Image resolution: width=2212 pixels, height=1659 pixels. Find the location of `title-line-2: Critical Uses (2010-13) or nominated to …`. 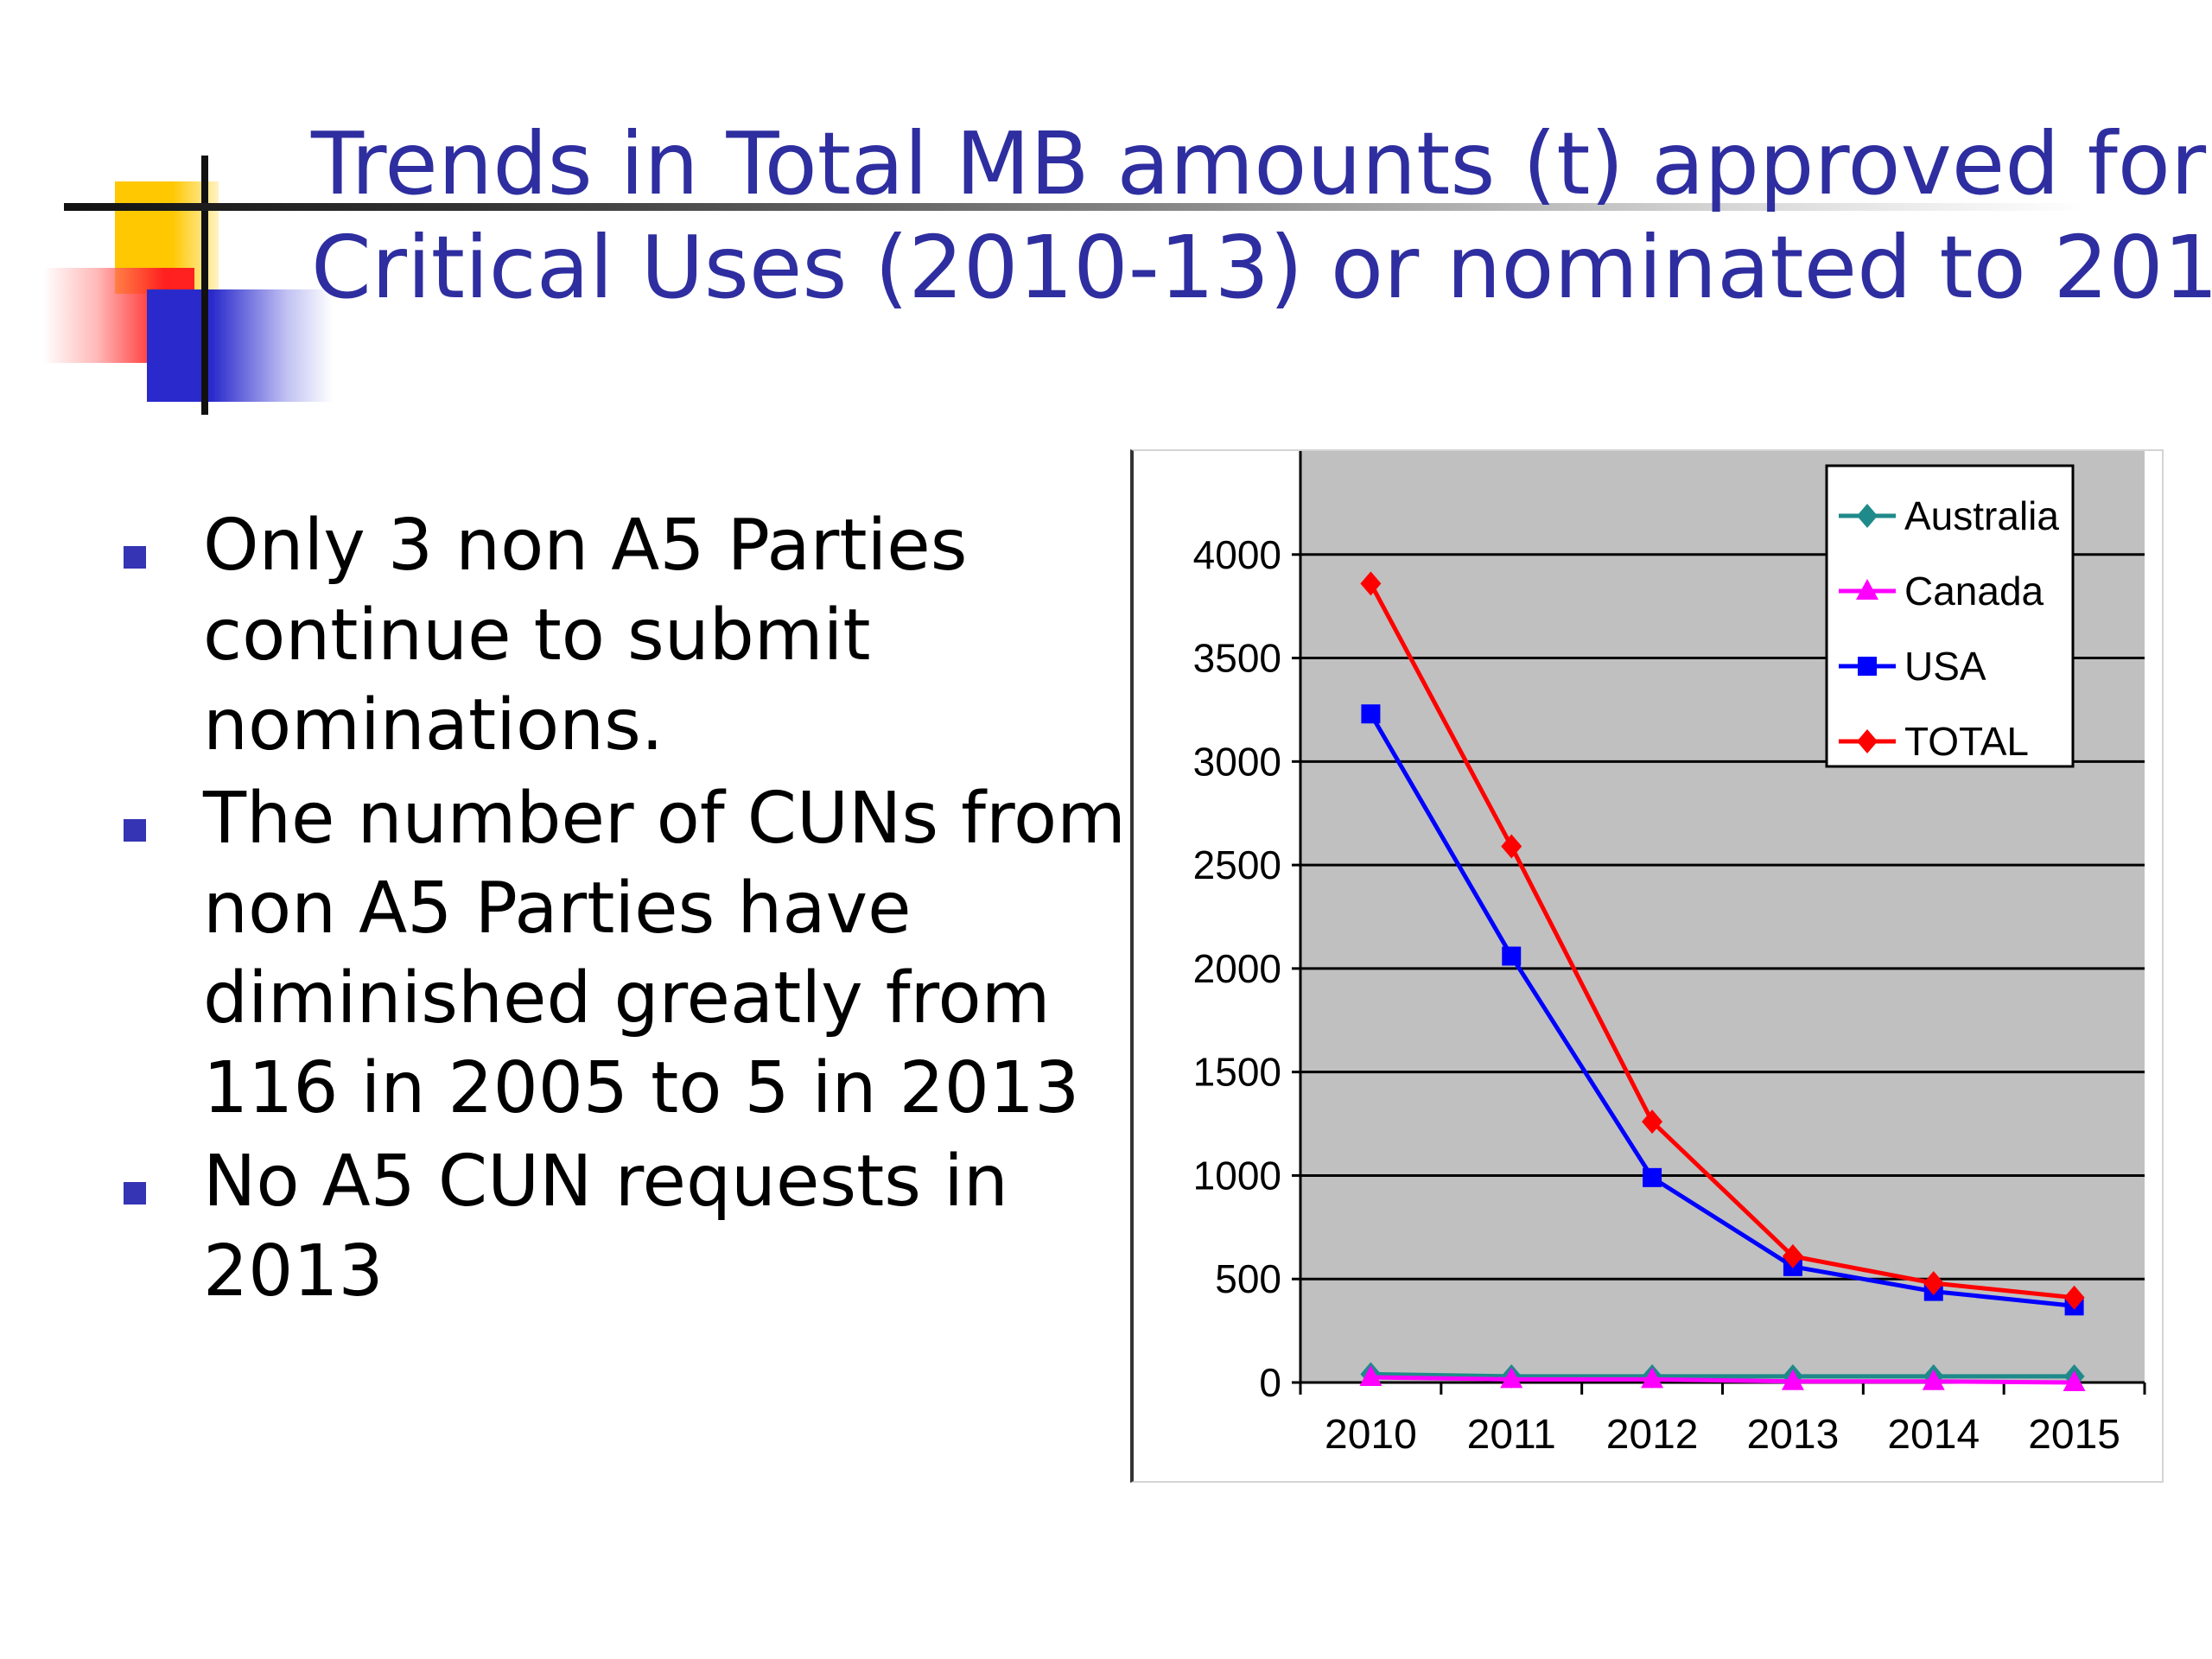

title-line-2: Critical Uses (2010-13) or nominated to … is located at coordinates (1261, 267).